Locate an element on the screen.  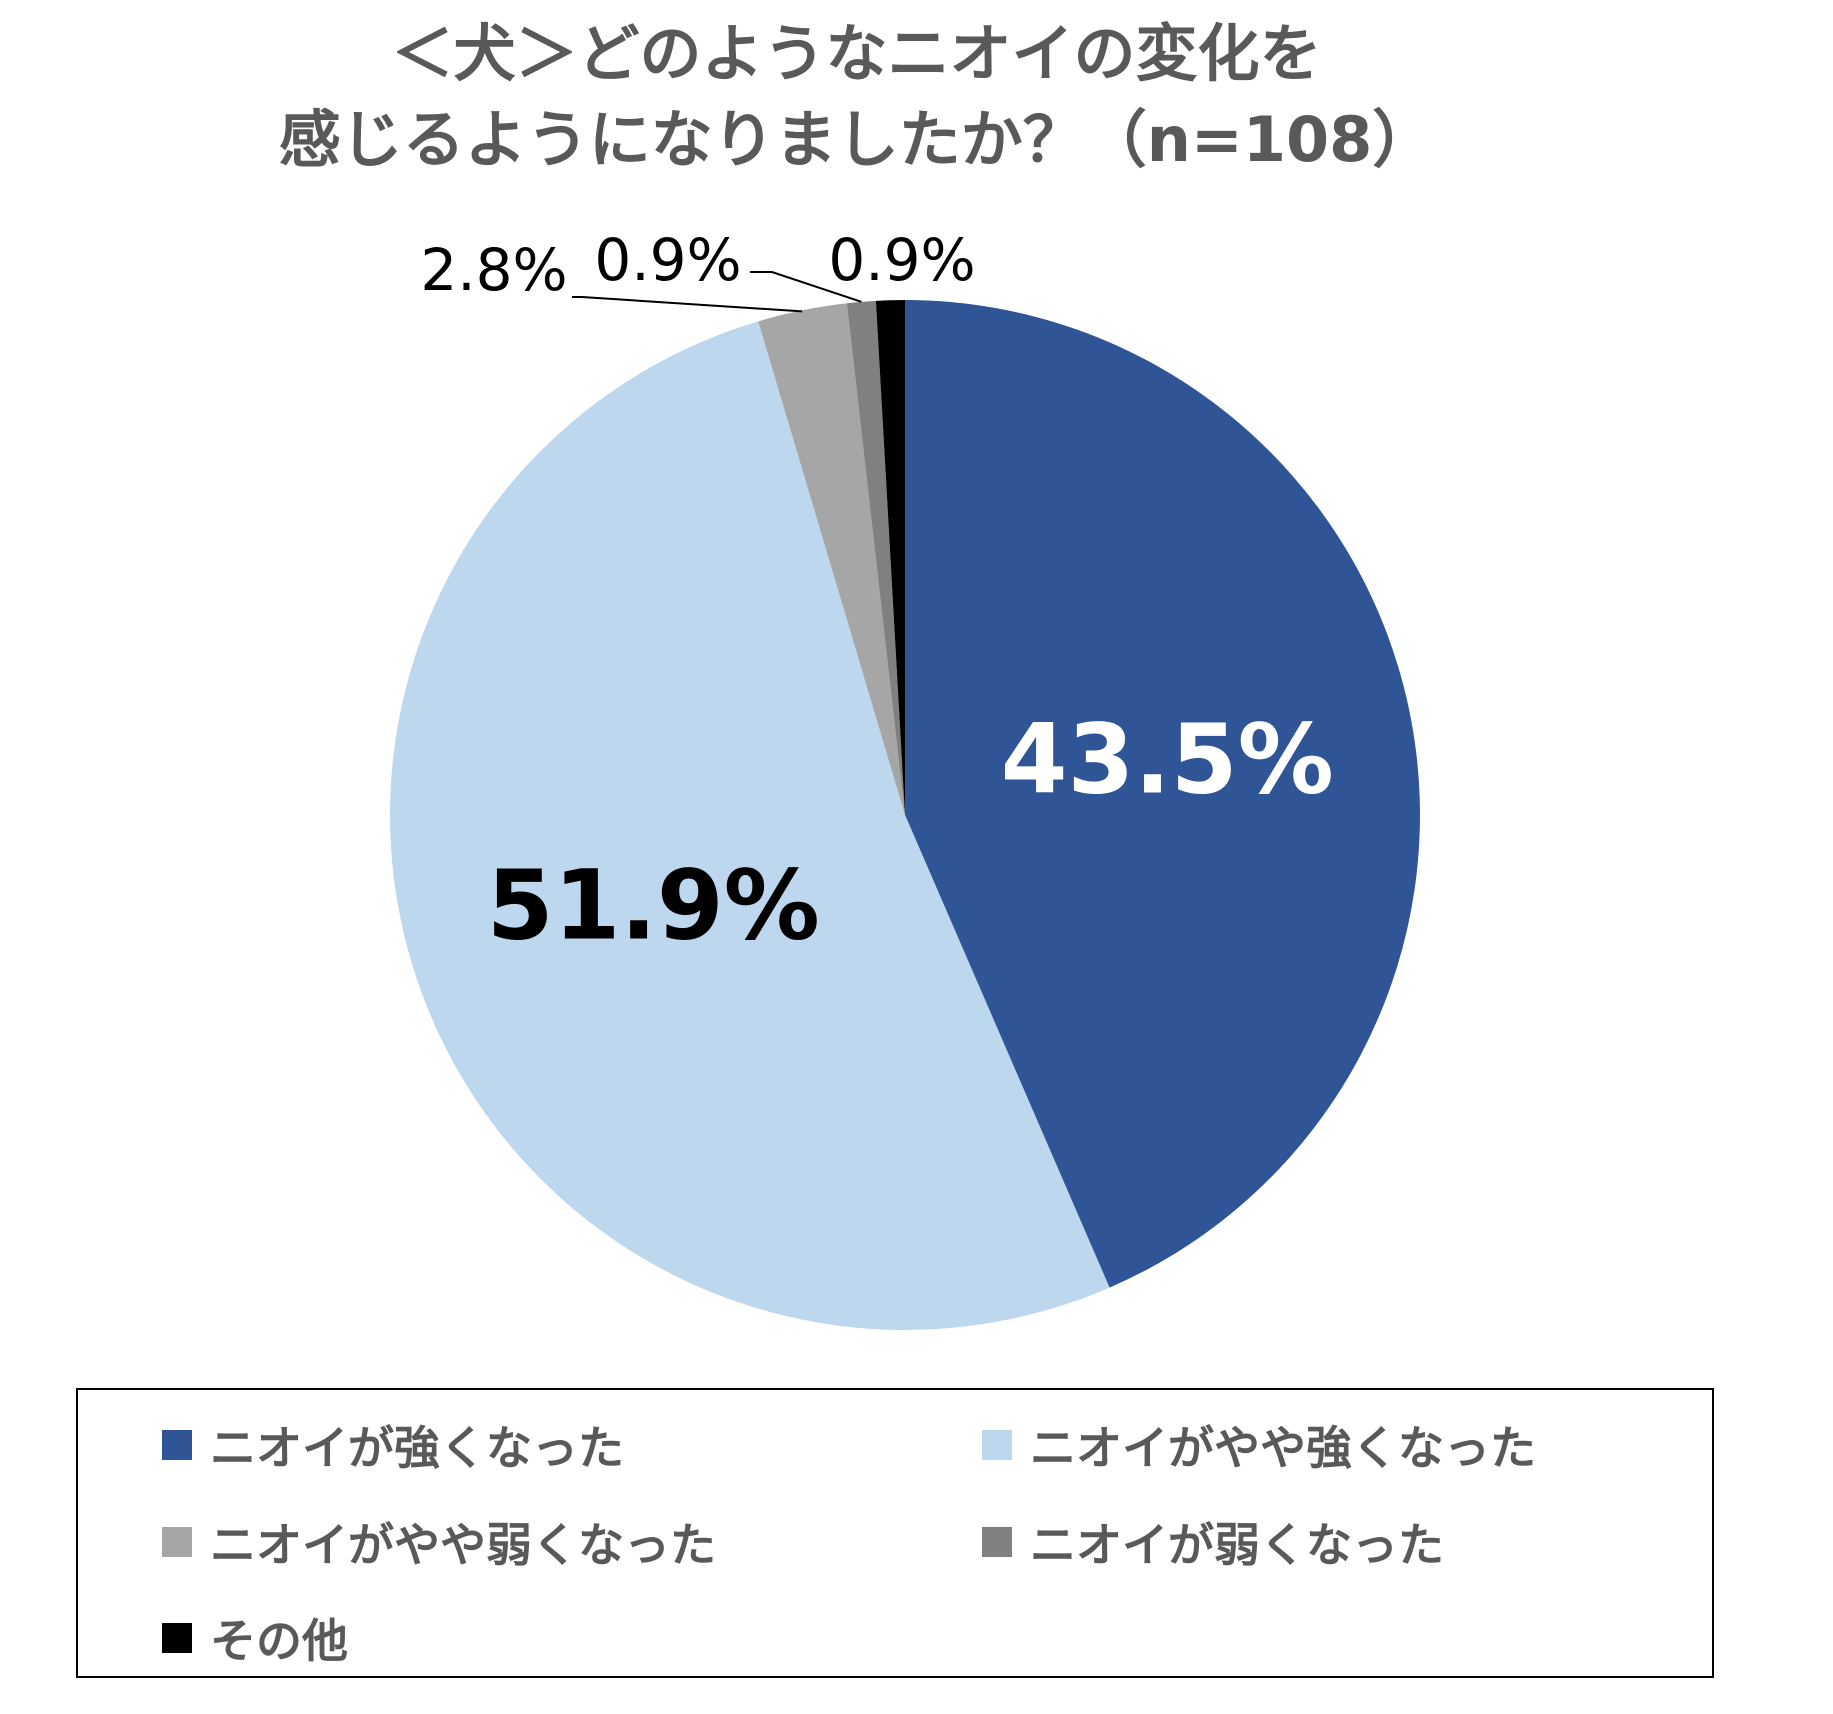
legend-item-strong: ニオイが強くなった is located at coordinates (393, 1445).